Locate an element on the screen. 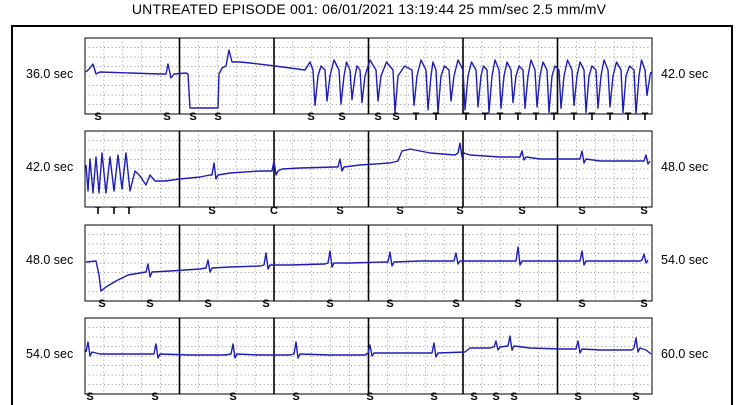 The width and height of the screenshot is (738, 405). strip-4-grid is located at coordinates (368, 356).